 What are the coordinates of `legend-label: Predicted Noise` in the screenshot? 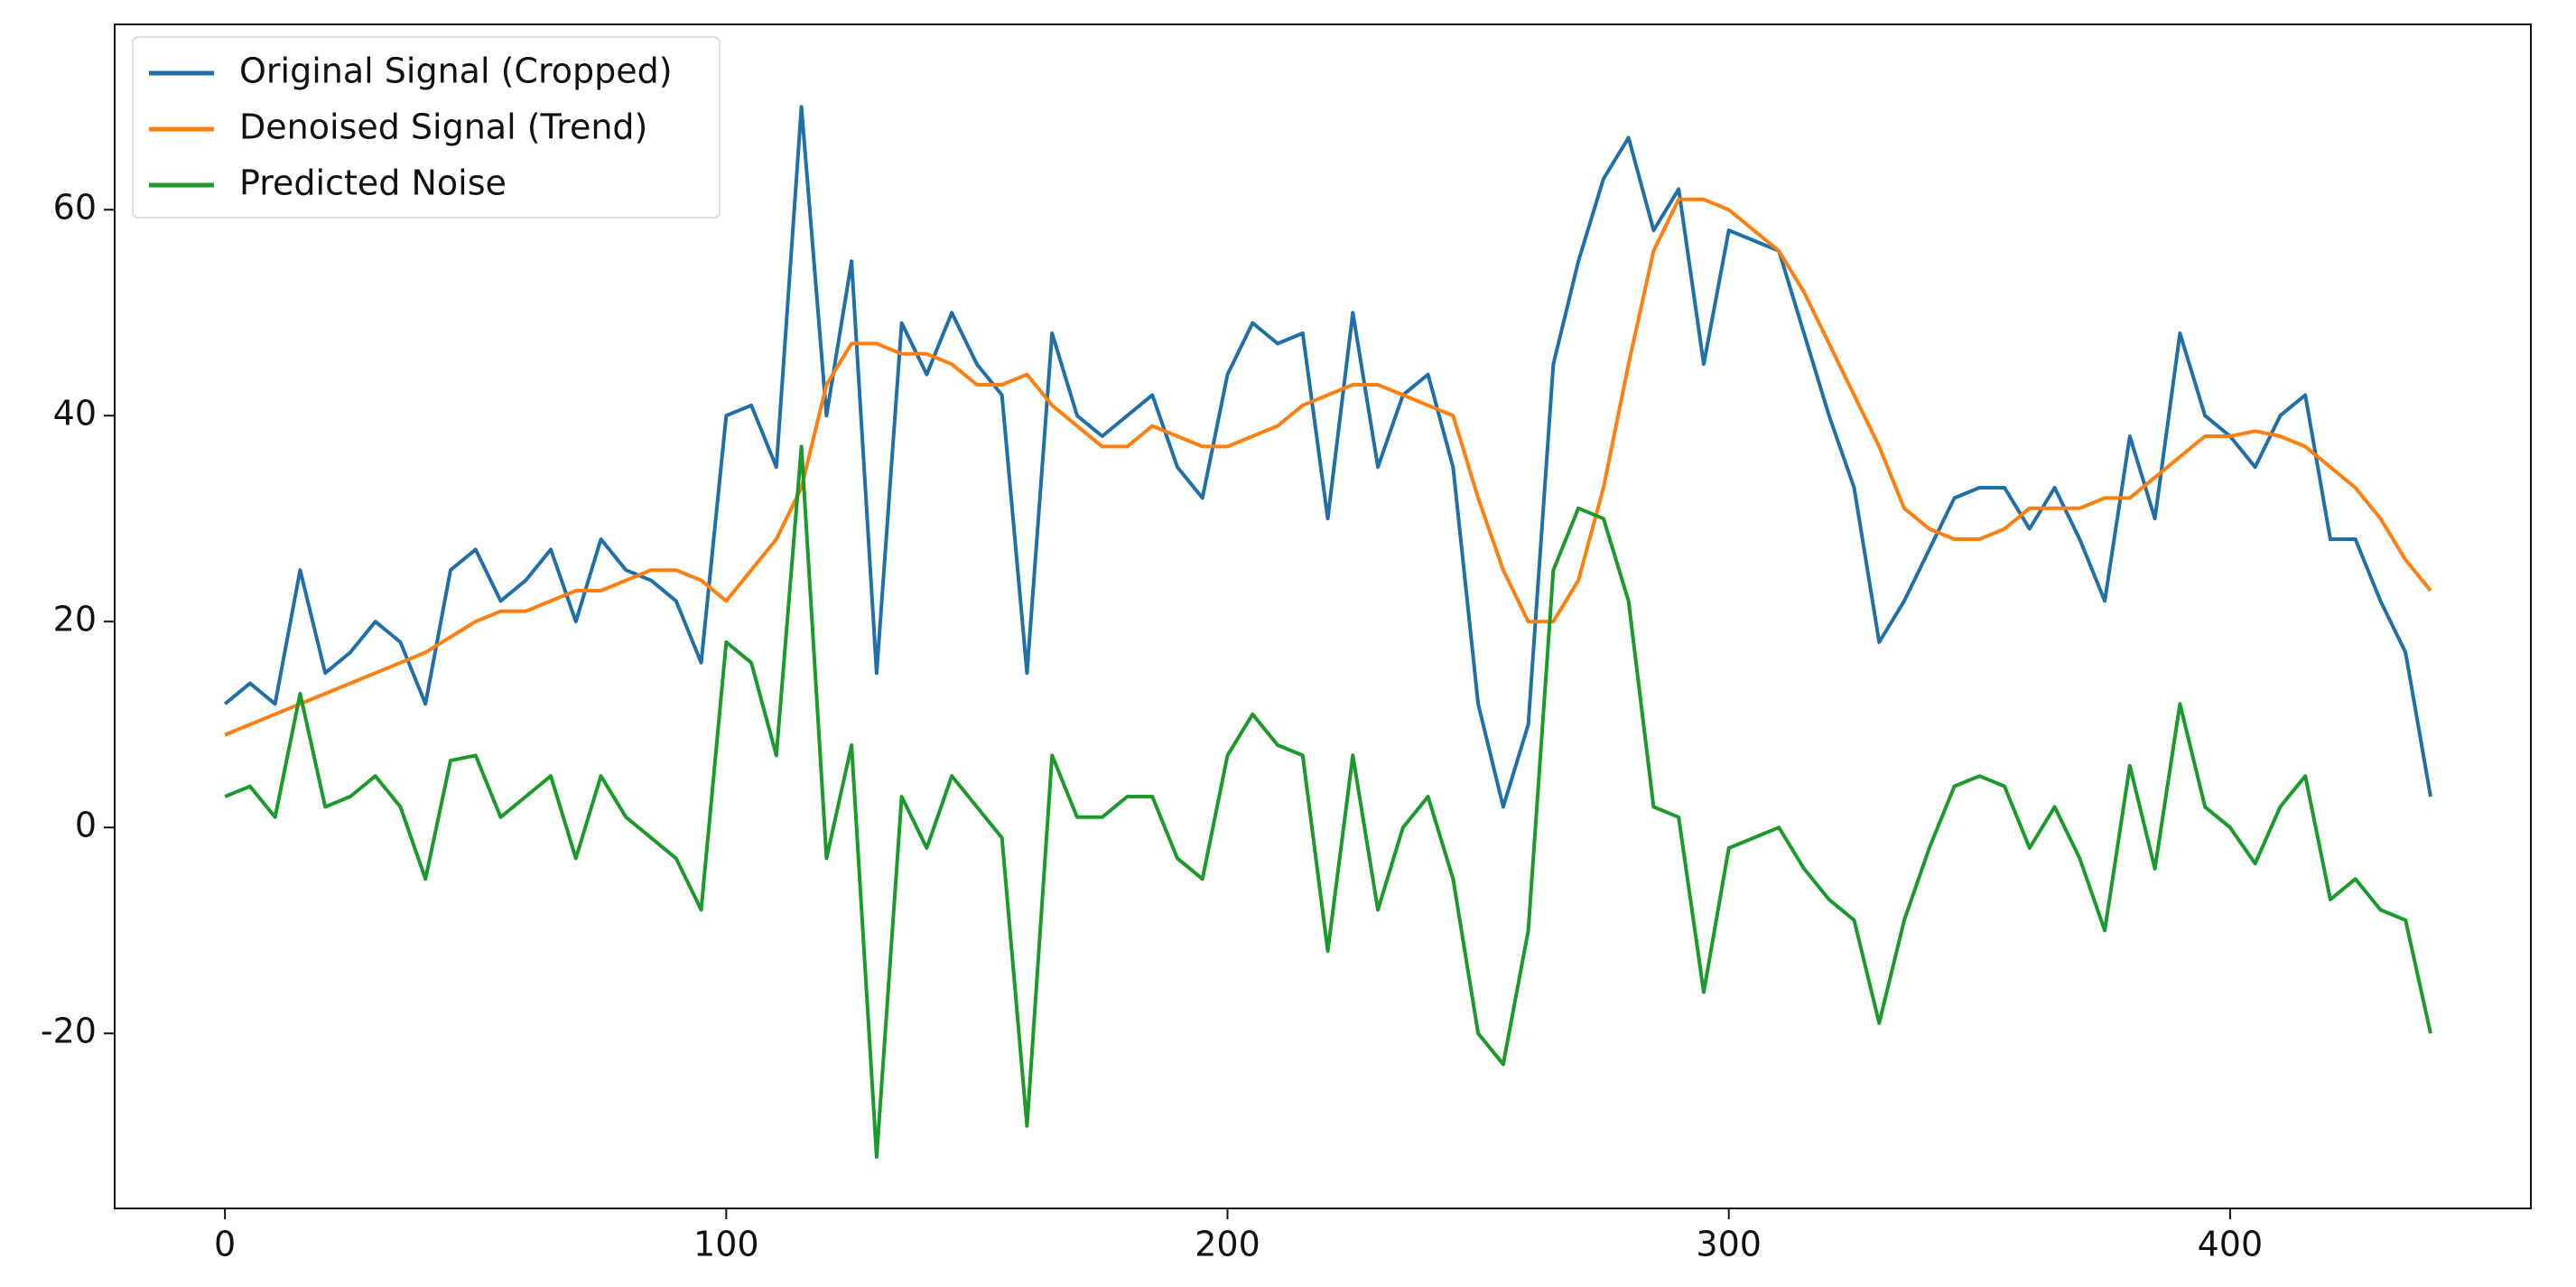 It's located at (373, 183).